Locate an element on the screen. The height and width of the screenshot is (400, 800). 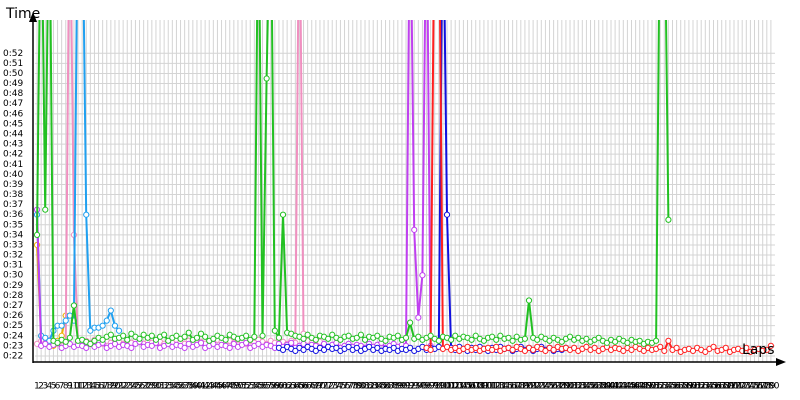
x-tick-label: 118 is located at coordinates (516, 387).